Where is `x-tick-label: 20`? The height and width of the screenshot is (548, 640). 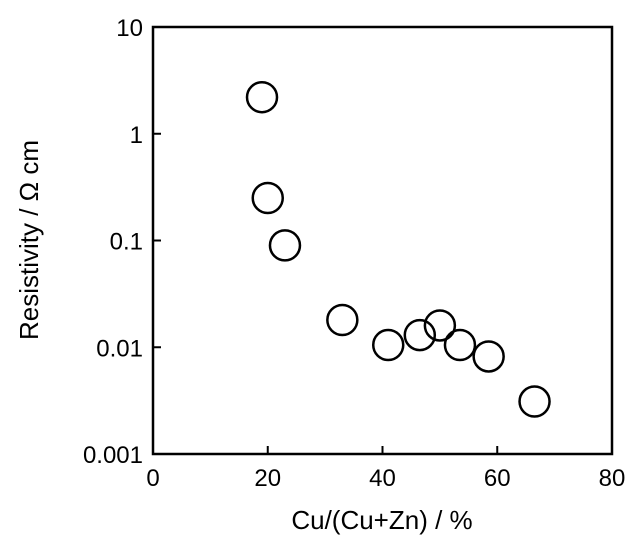
x-tick-label: 20 is located at coordinates (267, 478).